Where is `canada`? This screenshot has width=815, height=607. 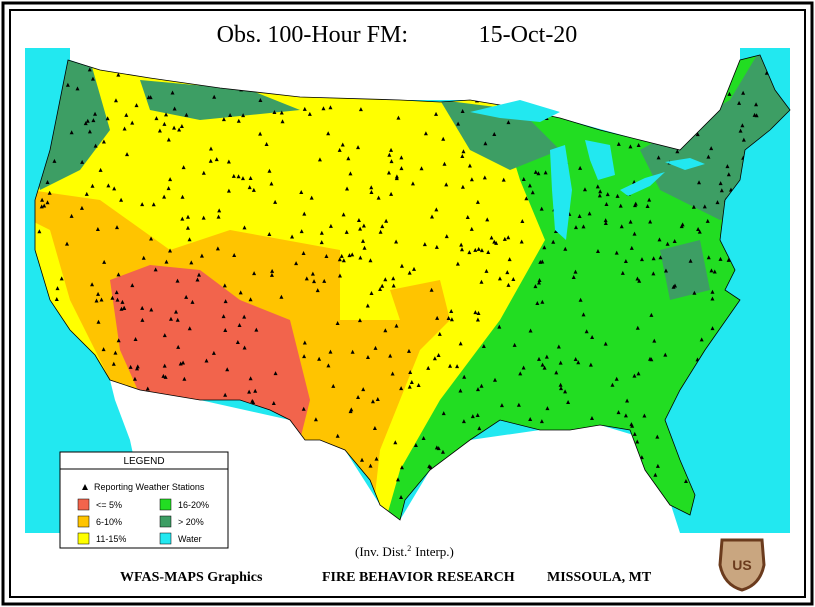
canada is located at coordinates (405, 99).